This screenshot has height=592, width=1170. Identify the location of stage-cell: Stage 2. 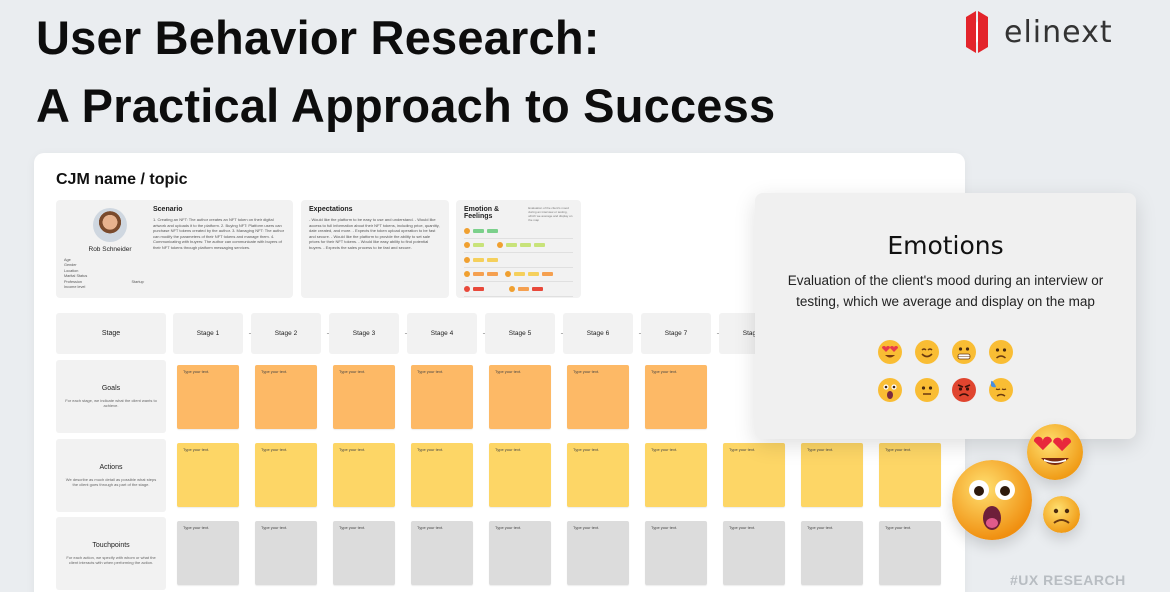
(286, 333).